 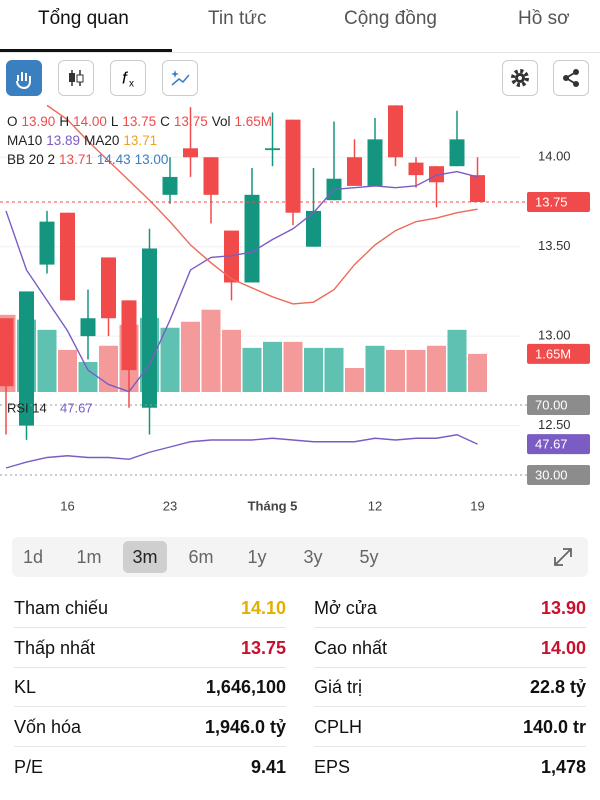 I want to click on expand, so click(x=563, y=557).